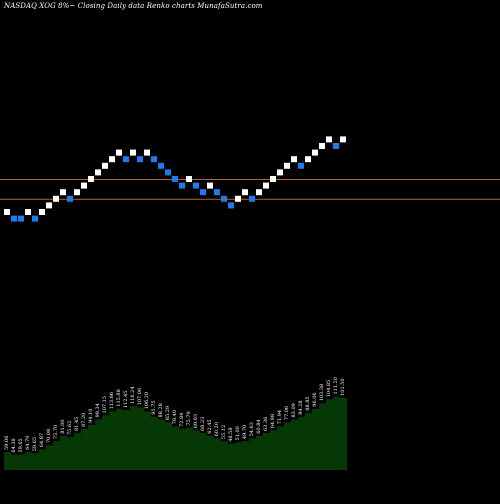 This screenshot has height=504, width=500. I want to click on volume-label: 64.87, so click(42, 440).